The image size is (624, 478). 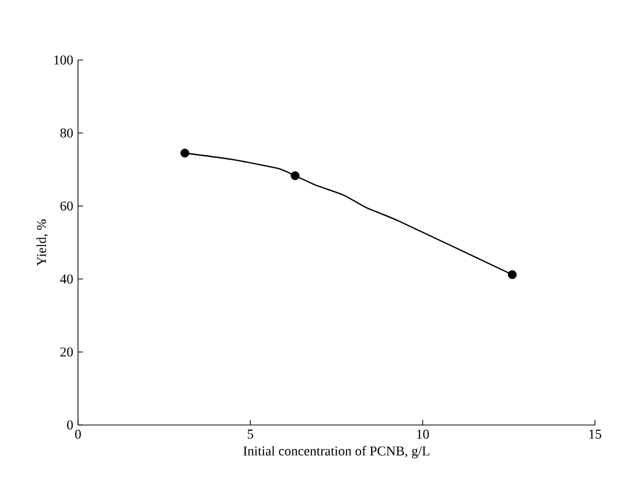 What do you see at coordinates (423, 434) in the screenshot?
I see `x-tick-label: 10` at bounding box center [423, 434].